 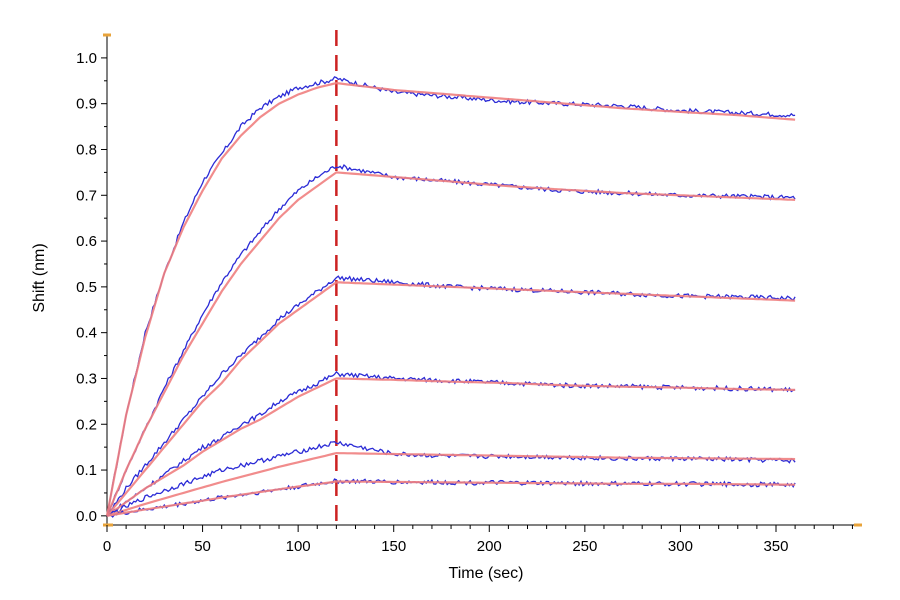 I want to click on x-tick-label: 100, so click(x=298, y=546).